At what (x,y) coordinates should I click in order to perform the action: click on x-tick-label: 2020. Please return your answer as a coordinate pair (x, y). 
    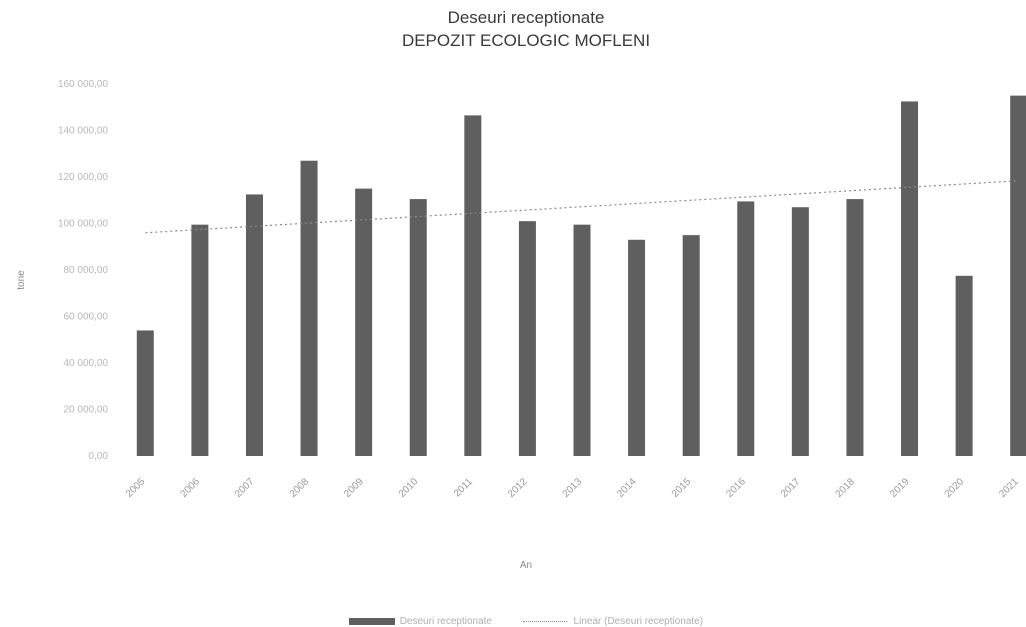
    Looking at the image, I should click on (955, 488).